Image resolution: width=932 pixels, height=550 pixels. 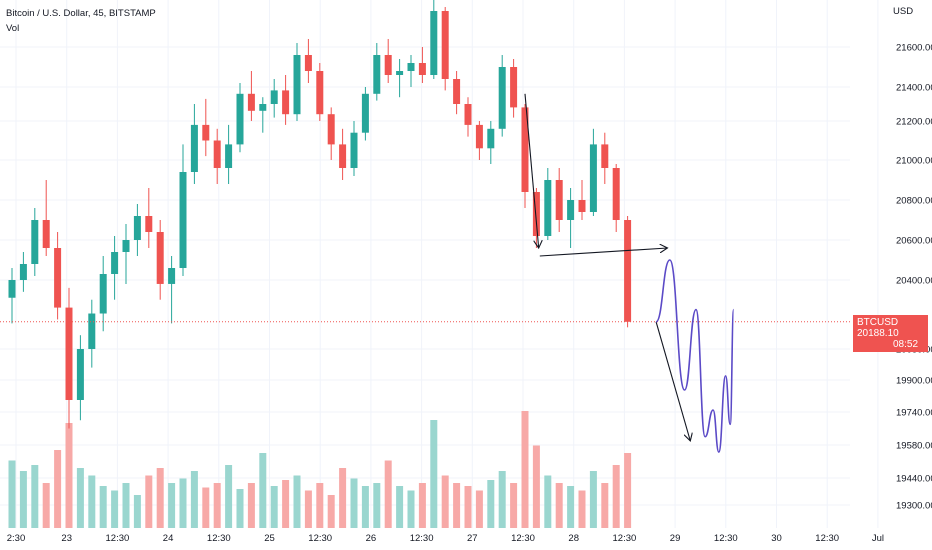 What do you see at coordinates (878, 322) in the screenshot?
I see `price-tag-symbol: BTCUSD` at bounding box center [878, 322].